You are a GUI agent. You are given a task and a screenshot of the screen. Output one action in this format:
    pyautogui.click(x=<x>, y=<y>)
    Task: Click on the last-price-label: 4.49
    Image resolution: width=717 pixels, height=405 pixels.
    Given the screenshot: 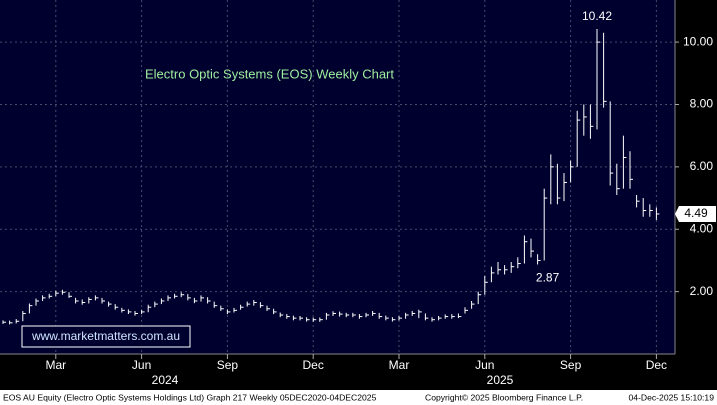 What is the action you would take?
    pyautogui.click(x=696, y=213)
    